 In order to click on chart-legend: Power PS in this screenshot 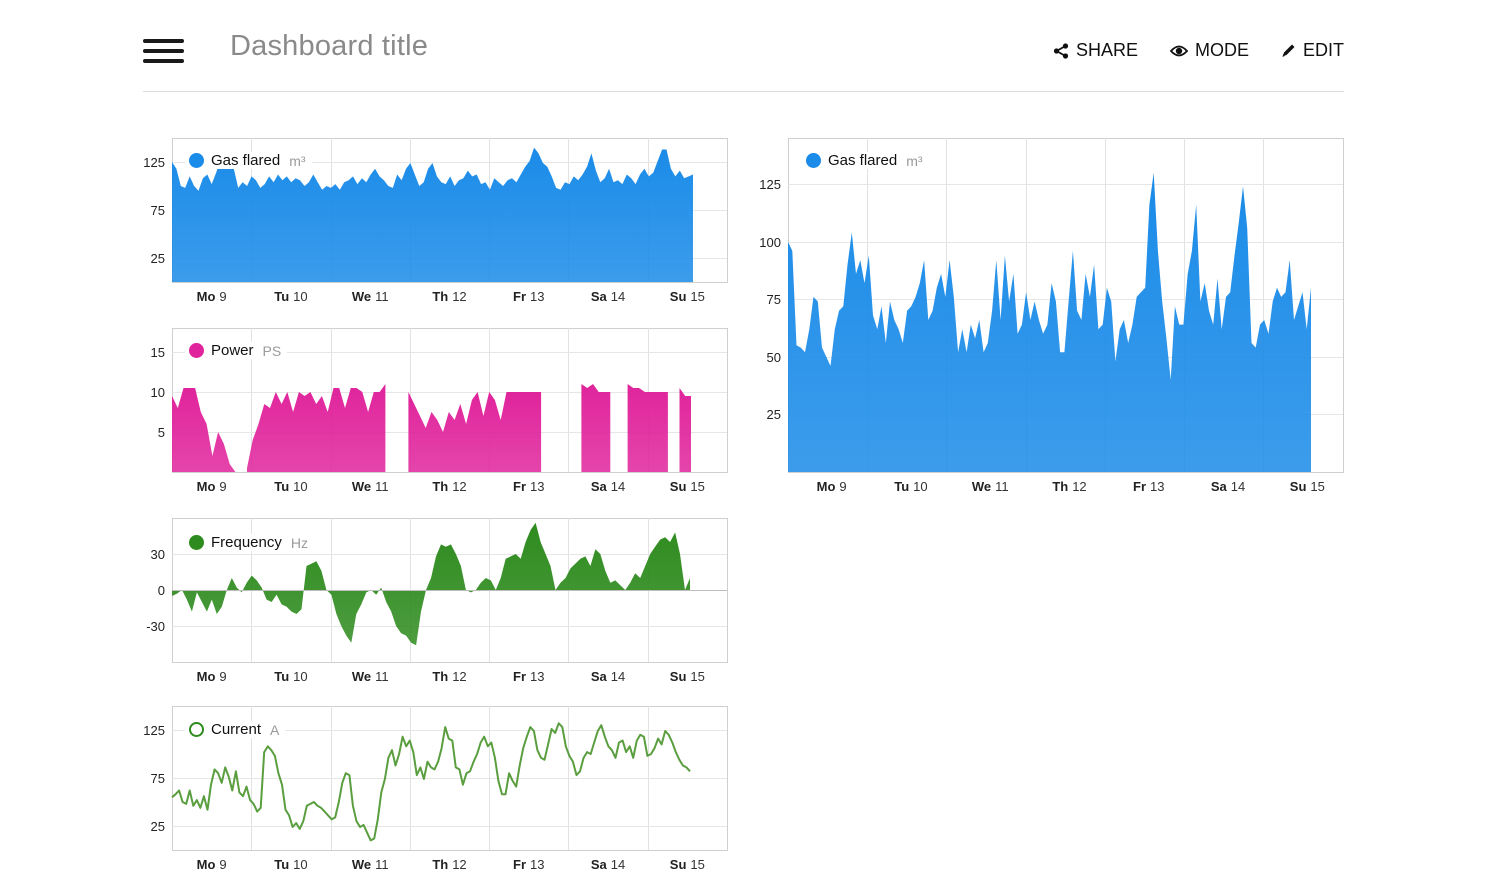, I will do `click(236, 350)`.